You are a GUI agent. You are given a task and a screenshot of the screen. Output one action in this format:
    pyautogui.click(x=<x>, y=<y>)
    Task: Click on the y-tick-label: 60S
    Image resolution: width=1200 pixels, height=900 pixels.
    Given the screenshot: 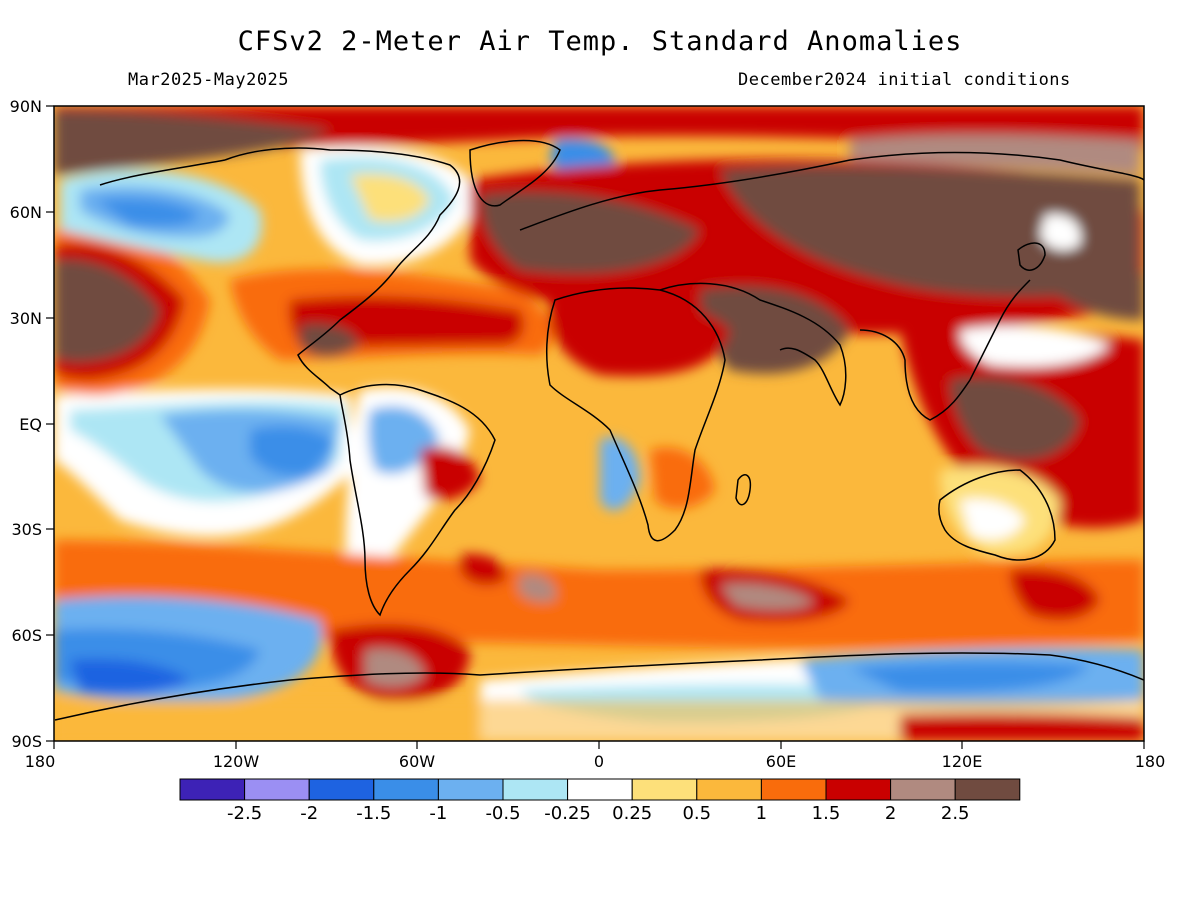 What is the action you would take?
    pyautogui.click(x=26, y=635)
    